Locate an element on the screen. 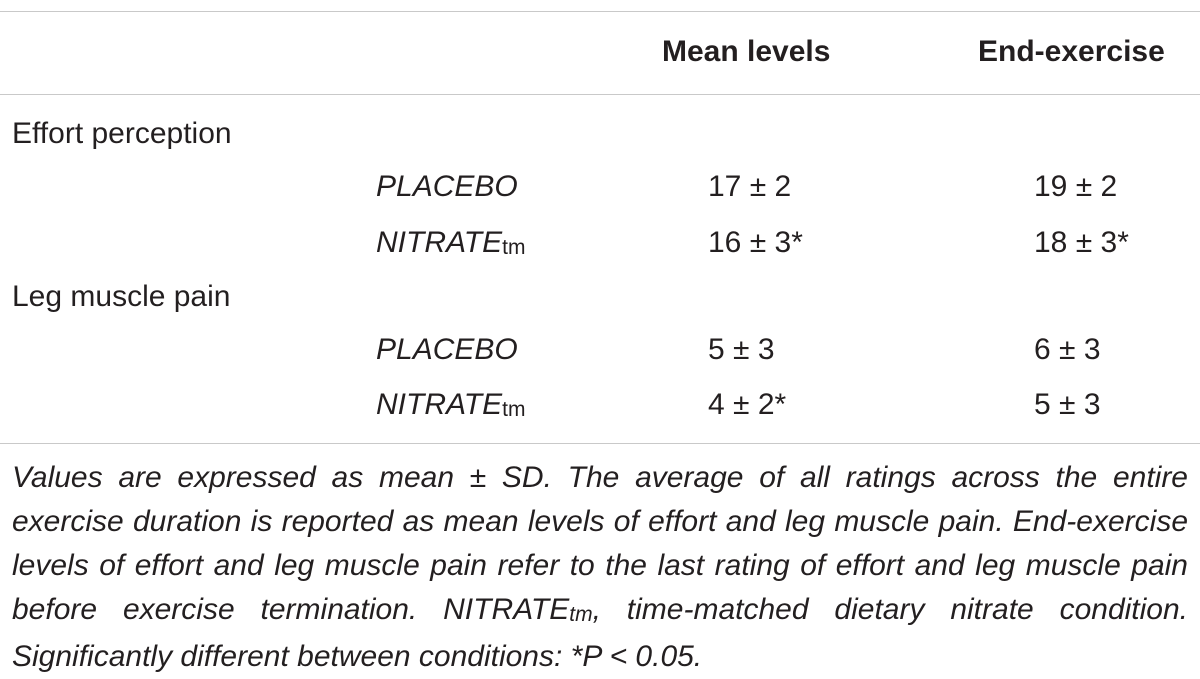 Image resolution: width=1200 pixels, height=679 pixels. header-end-exercise: End-exercise is located at coordinates (1071, 51).